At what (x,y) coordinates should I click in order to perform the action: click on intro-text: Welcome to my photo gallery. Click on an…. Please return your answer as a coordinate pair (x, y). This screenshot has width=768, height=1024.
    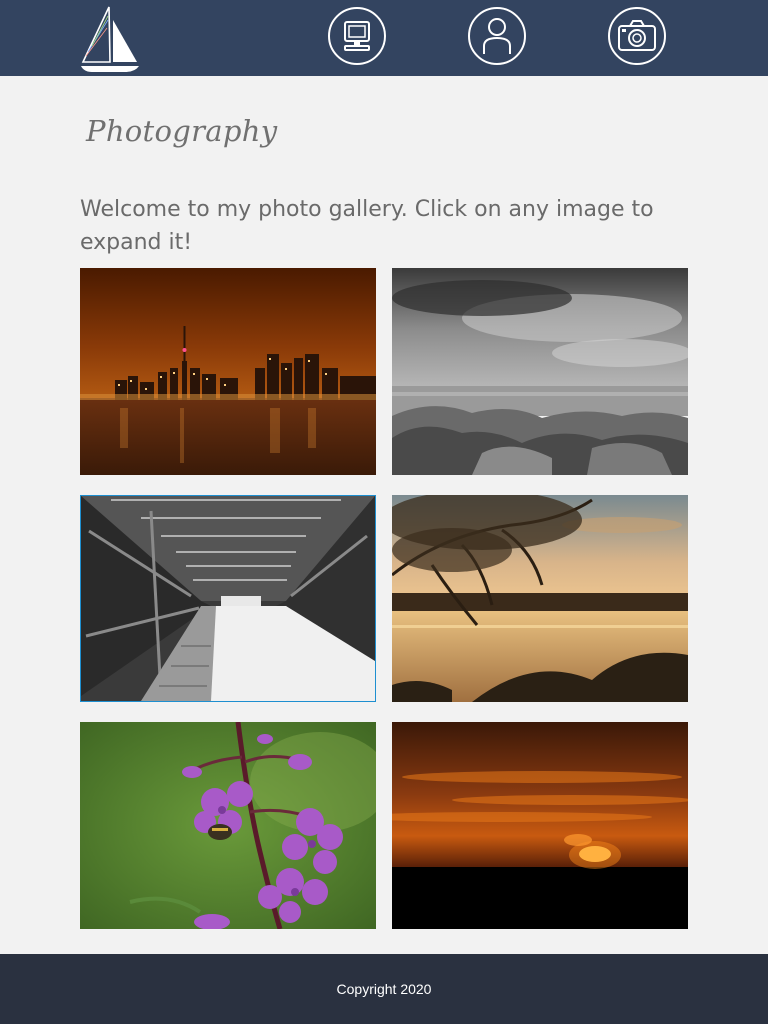
    Looking at the image, I should click on (367, 226).